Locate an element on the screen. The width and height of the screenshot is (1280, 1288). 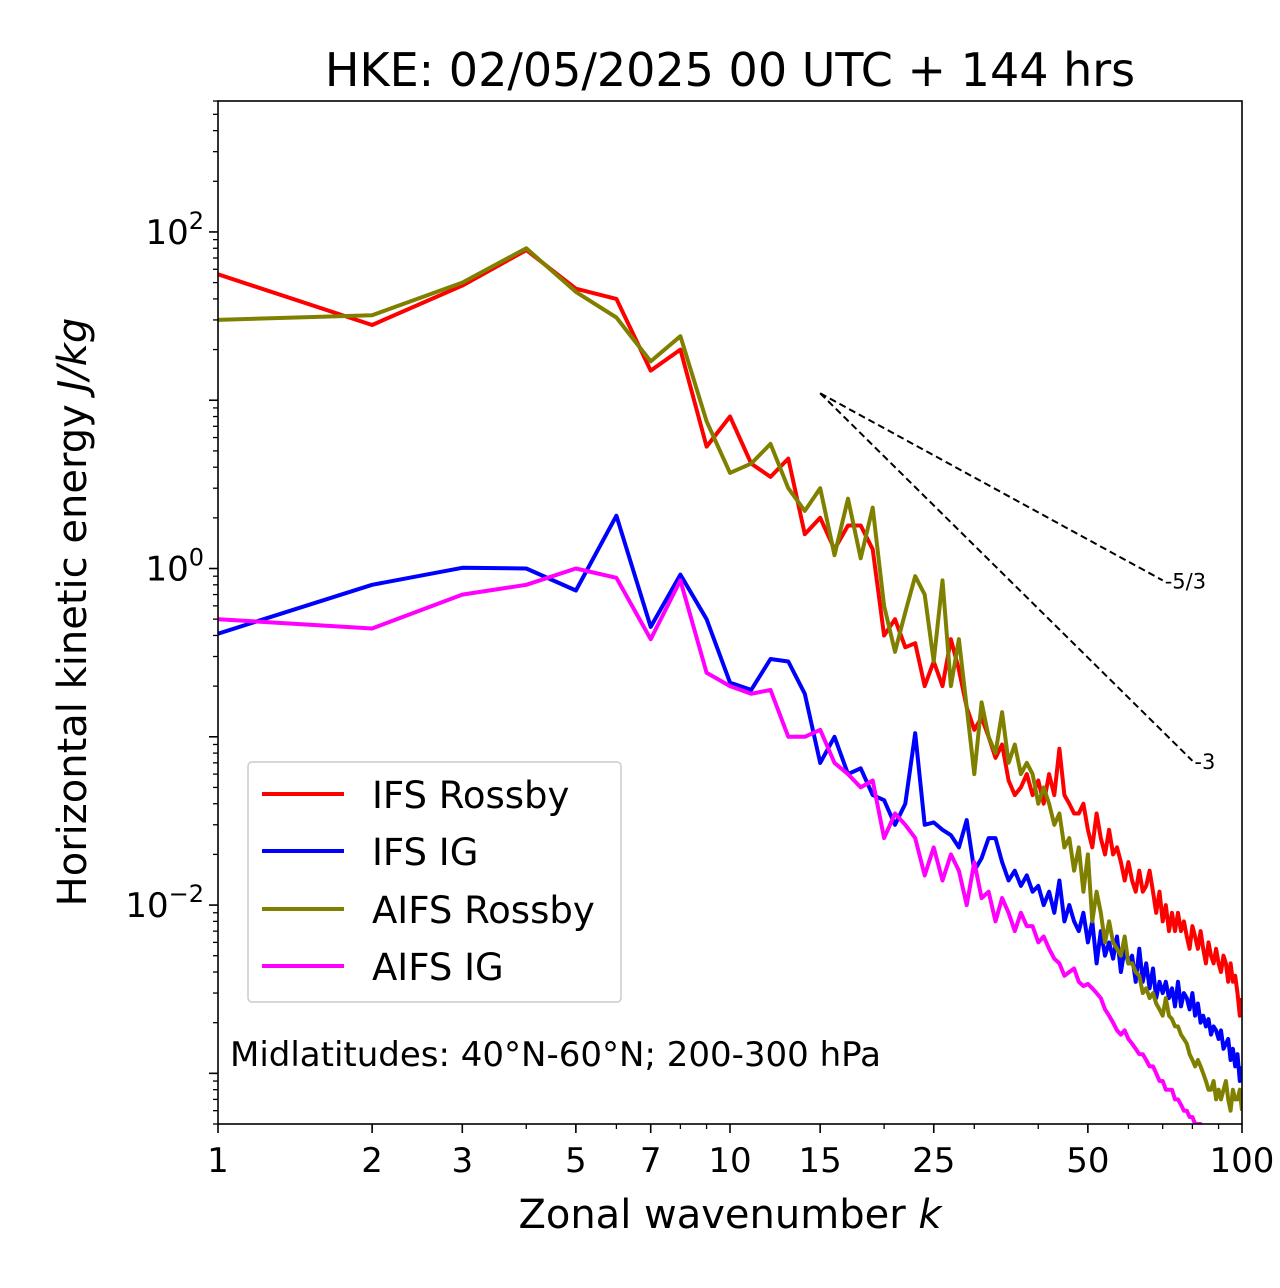
x-tick-label: 1 is located at coordinates (218, 1161).